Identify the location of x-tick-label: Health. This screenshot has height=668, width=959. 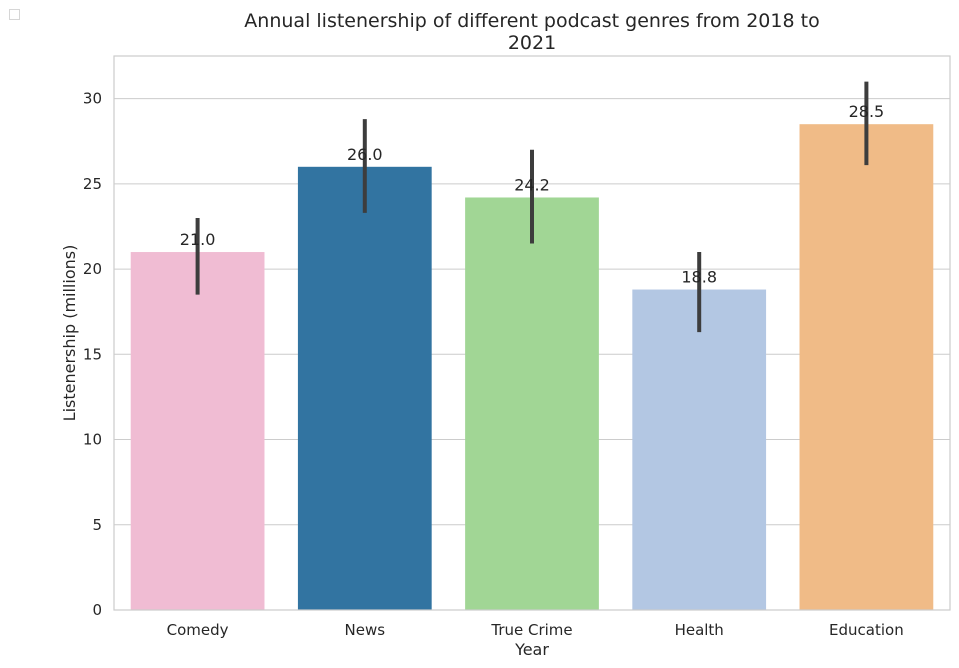
(699, 630).